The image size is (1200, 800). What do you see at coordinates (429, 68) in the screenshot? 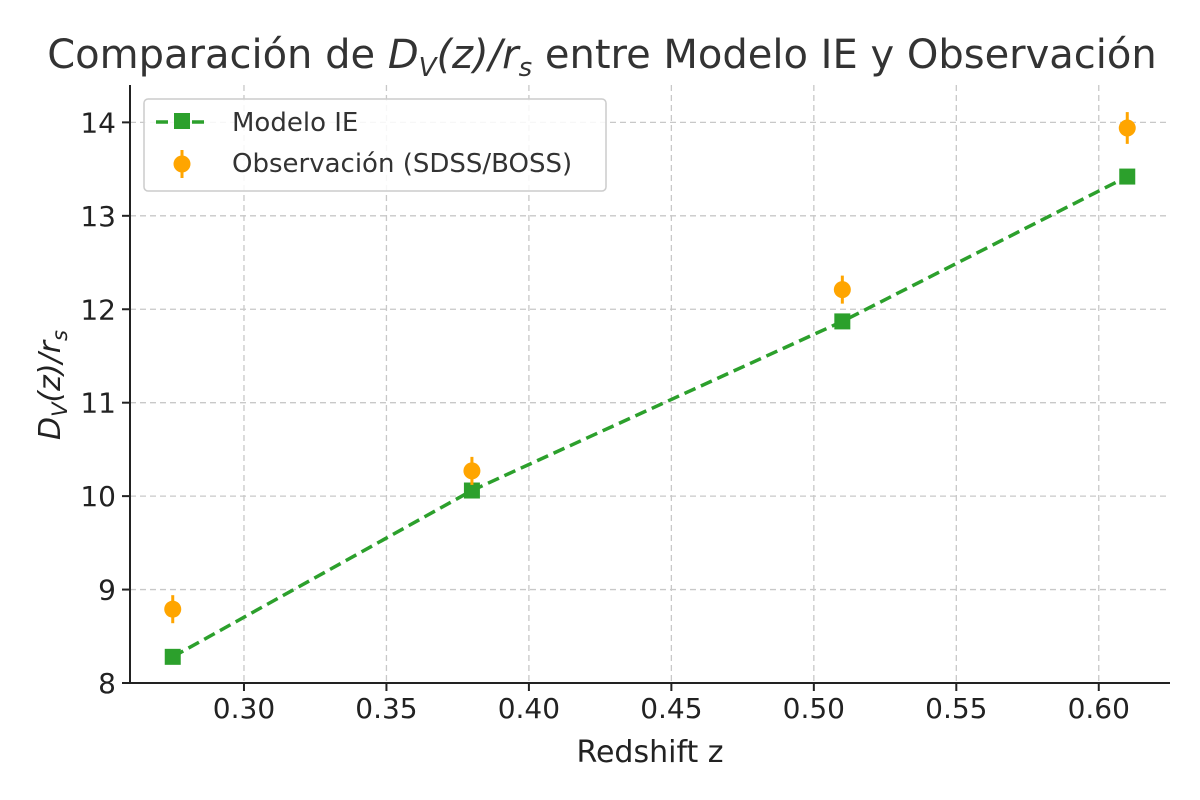
I see `chart-title-math-sub: V` at bounding box center [429, 68].